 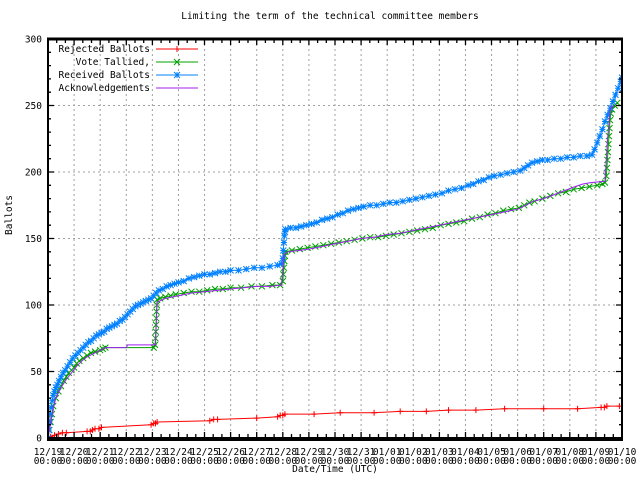 What do you see at coordinates (100, 452) in the screenshot?
I see `x-tick-date-label: 12/21` at bounding box center [100, 452].